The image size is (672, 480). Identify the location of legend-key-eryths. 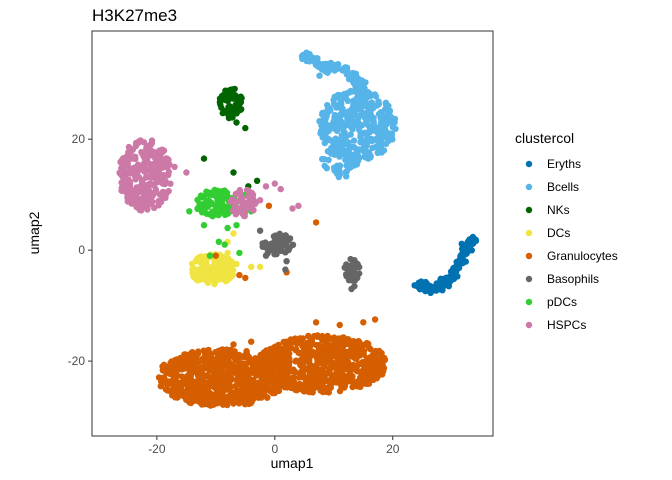
(529, 164).